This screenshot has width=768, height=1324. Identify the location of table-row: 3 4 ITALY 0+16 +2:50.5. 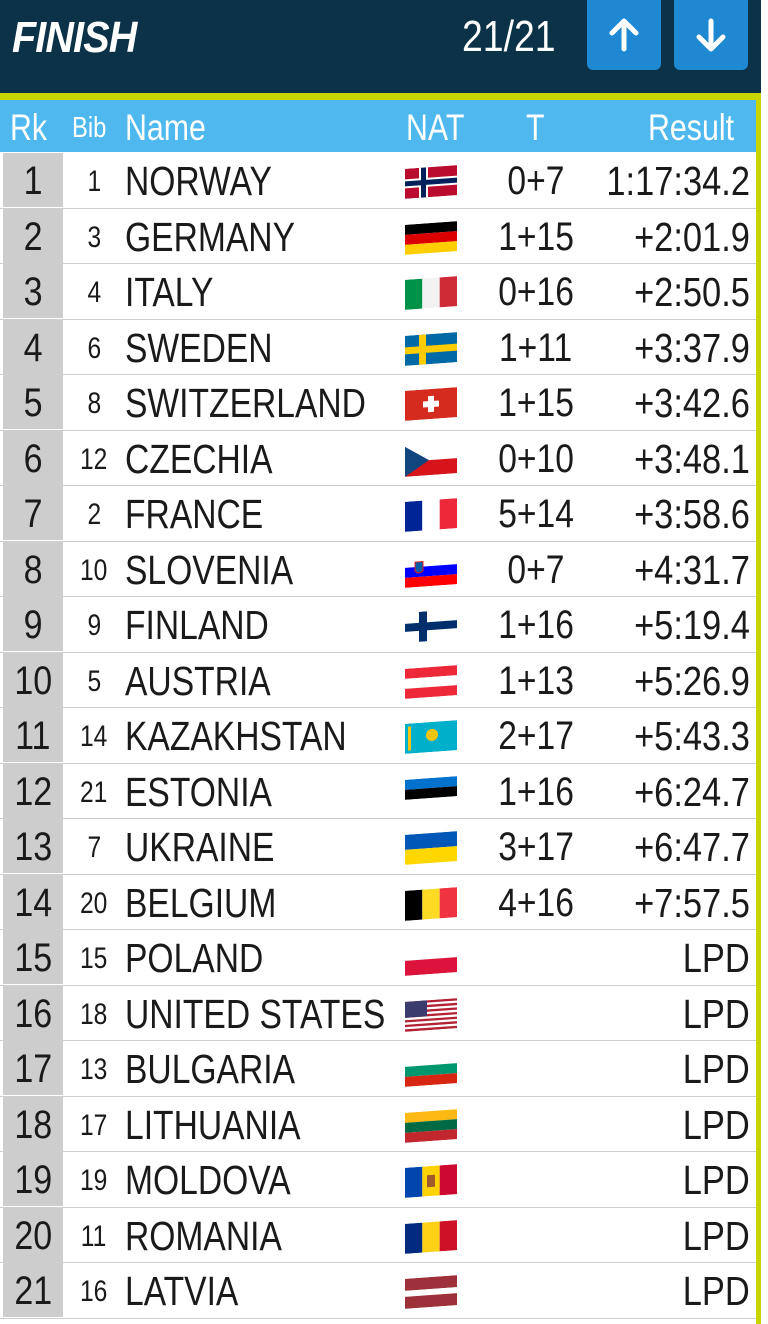
(378, 292).